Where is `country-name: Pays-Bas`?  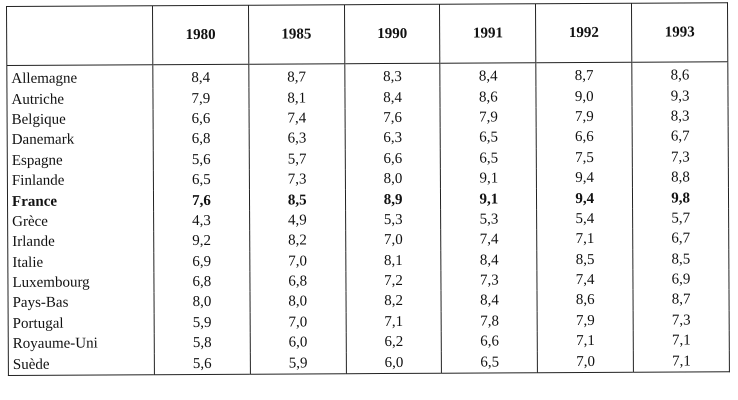
country-name: Pays-Bas is located at coordinates (40, 303).